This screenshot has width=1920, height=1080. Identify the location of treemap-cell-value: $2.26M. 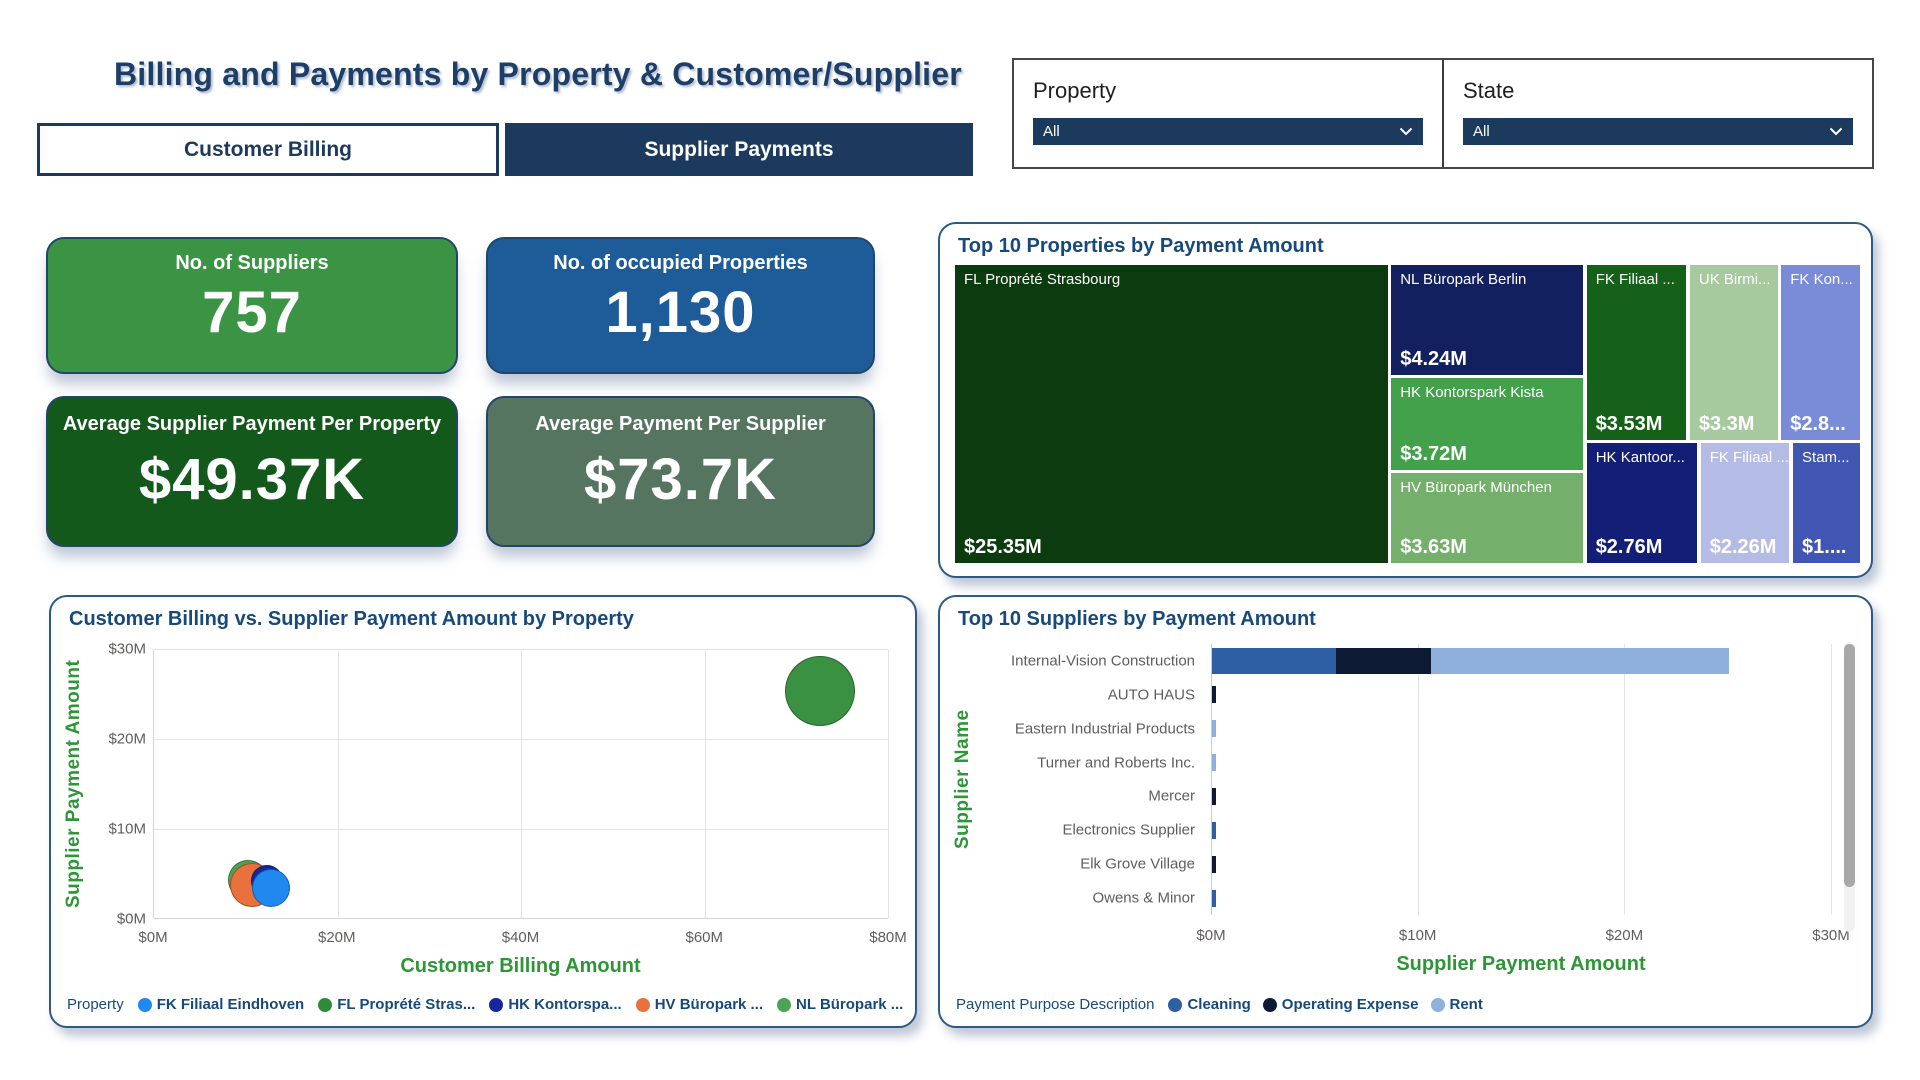
(1743, 546).